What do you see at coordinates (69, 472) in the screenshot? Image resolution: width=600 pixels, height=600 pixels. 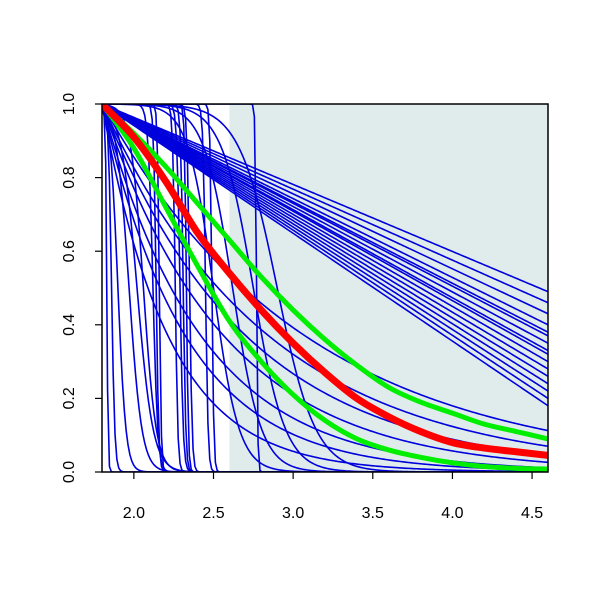 I see `y-tick-label: 0.0` at bounding box center [69, 472].